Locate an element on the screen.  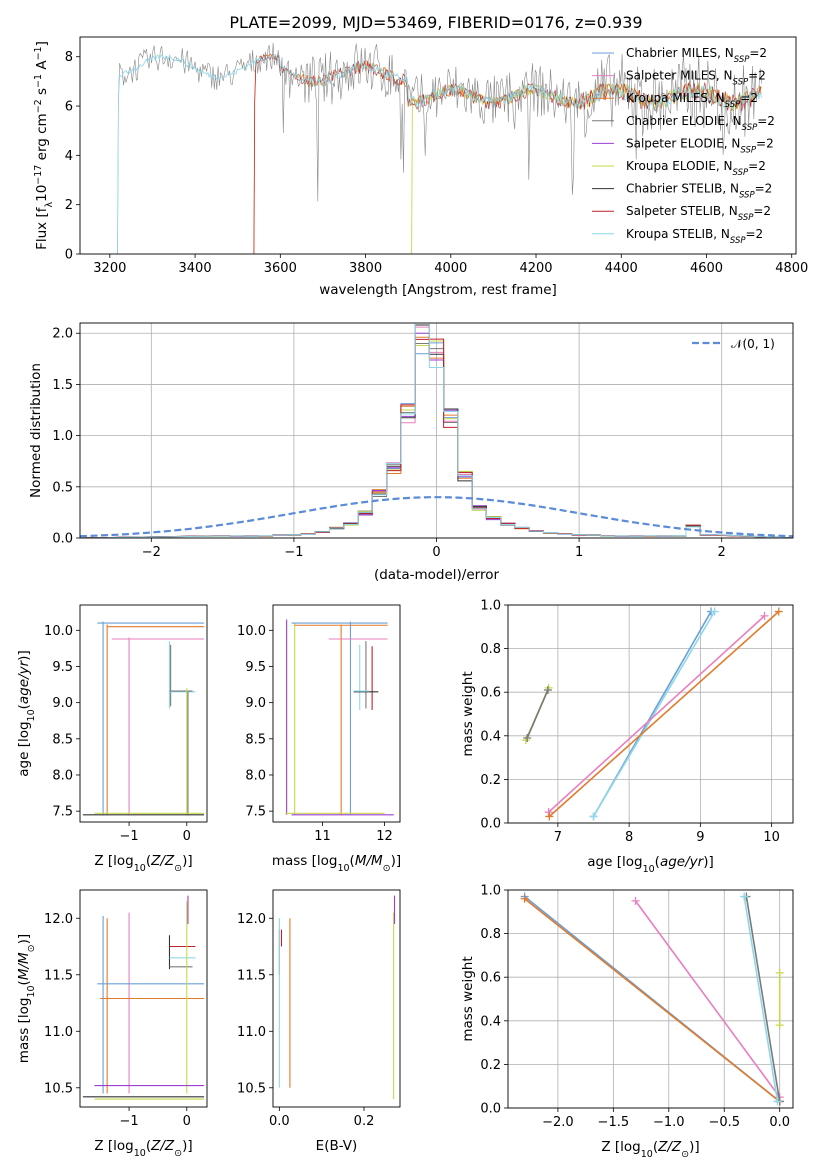
spectrum-lines is located at coordinates (439, 148).